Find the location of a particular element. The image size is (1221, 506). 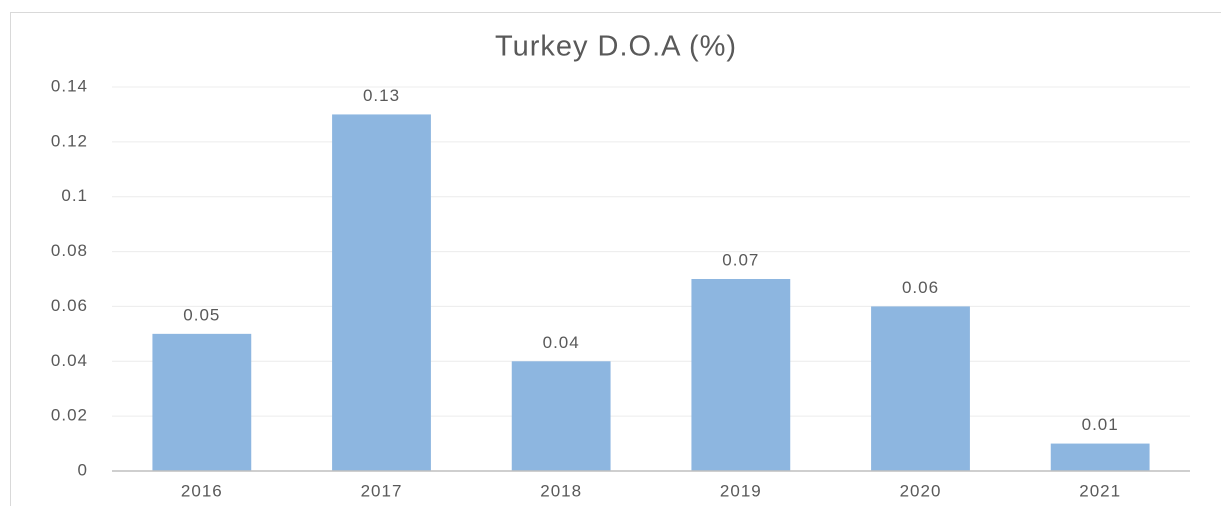

x-tick-label: 2017 is located at coordinates (382, 490).